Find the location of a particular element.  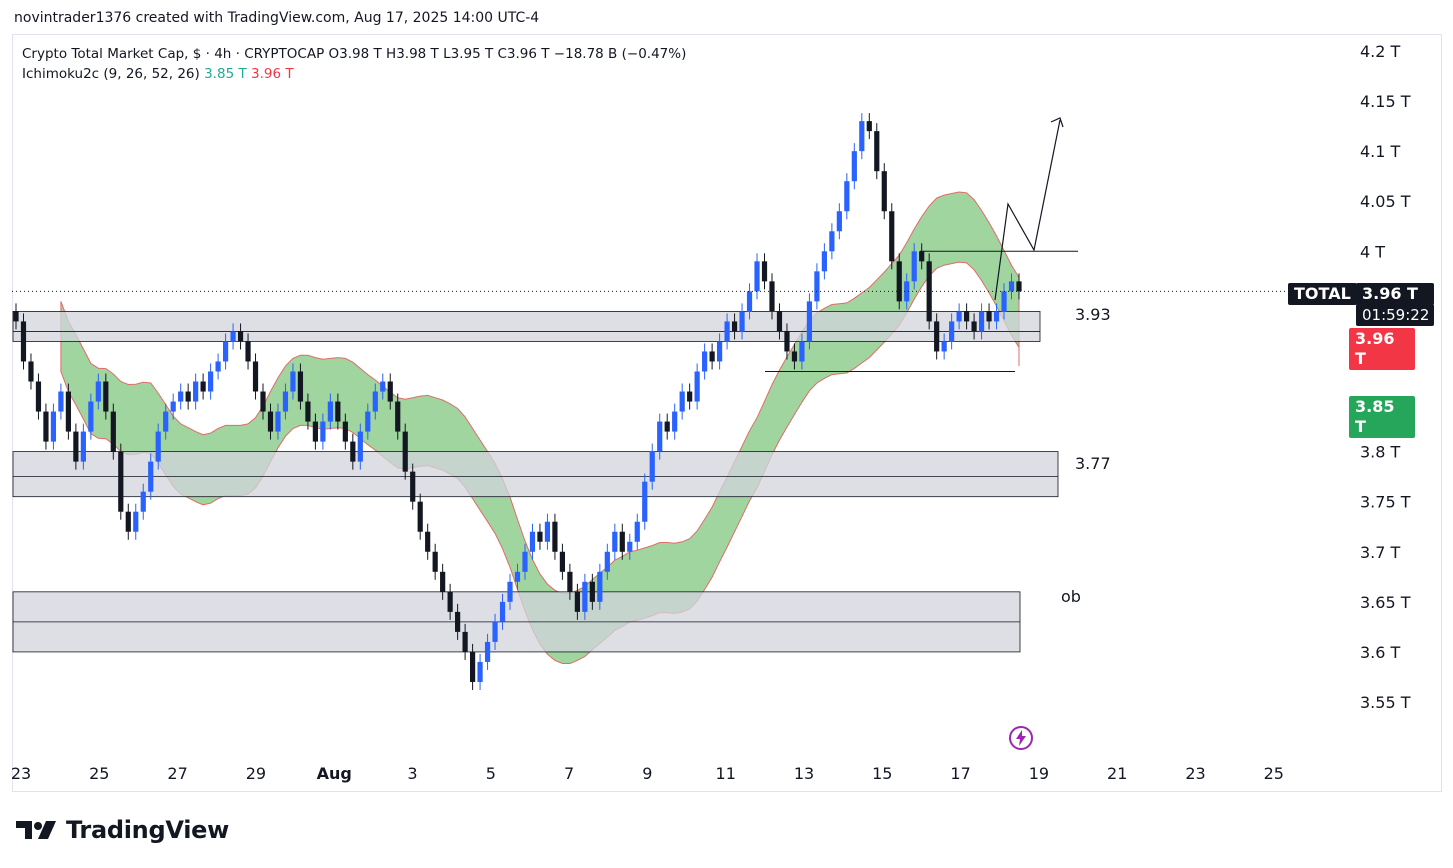

x-tick-13: 19 is located at coordinates (1039, 773).